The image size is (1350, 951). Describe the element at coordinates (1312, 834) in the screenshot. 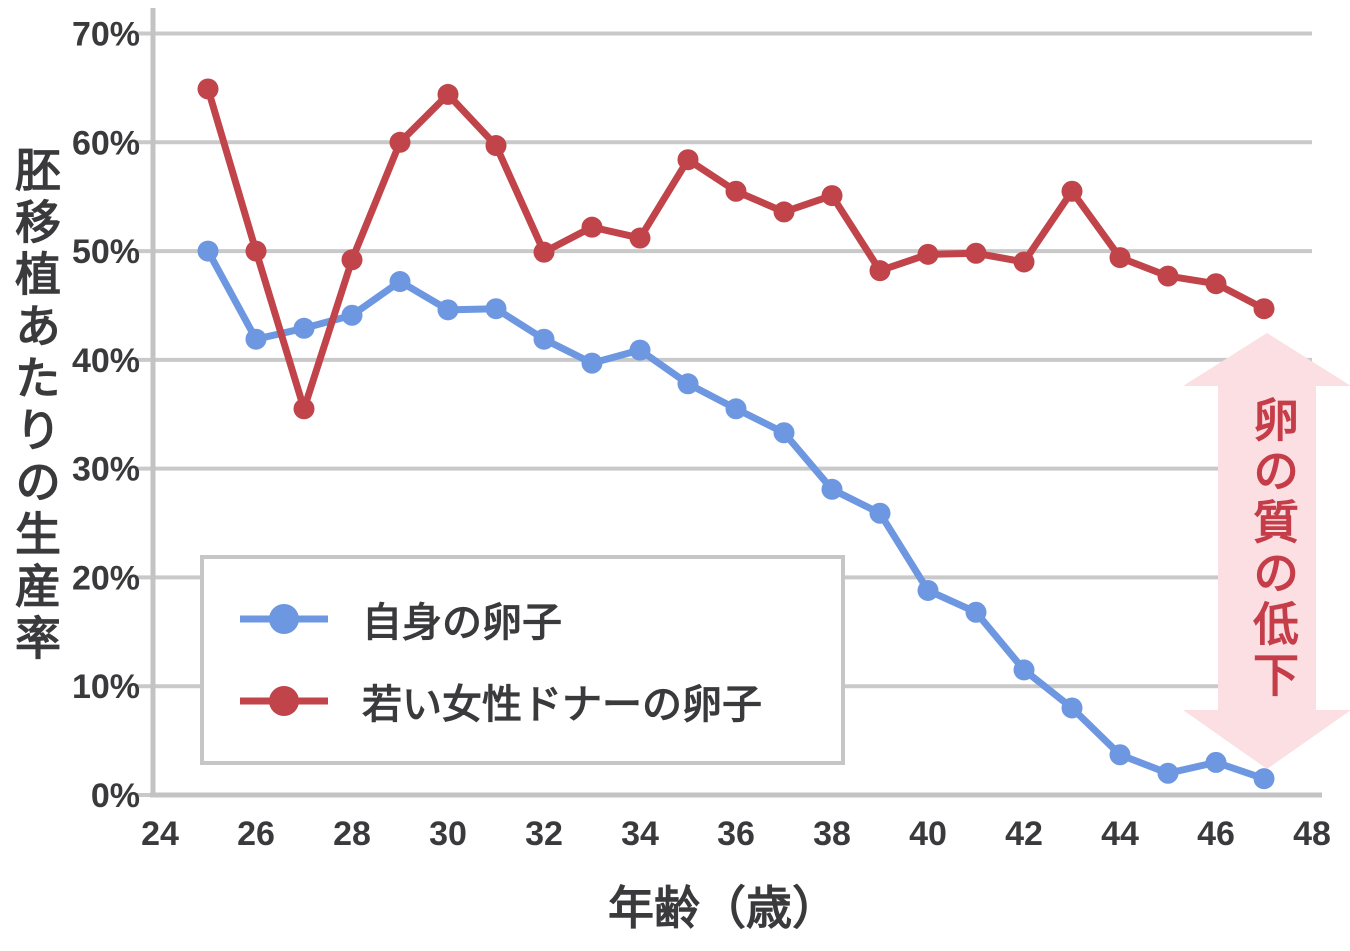

I see `x-tick-label: 48` at that location.